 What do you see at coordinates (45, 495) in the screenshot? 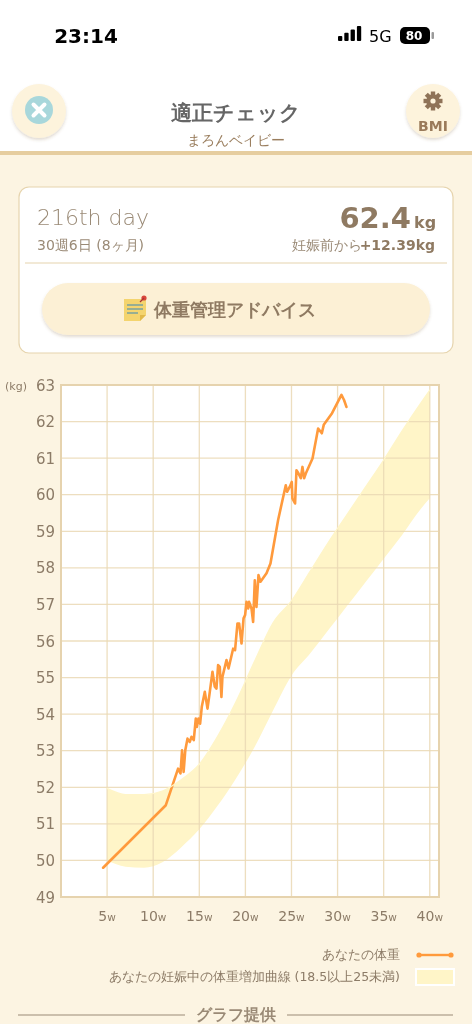
I see `y-tick-label: 60` at bounding box center [45, 495].